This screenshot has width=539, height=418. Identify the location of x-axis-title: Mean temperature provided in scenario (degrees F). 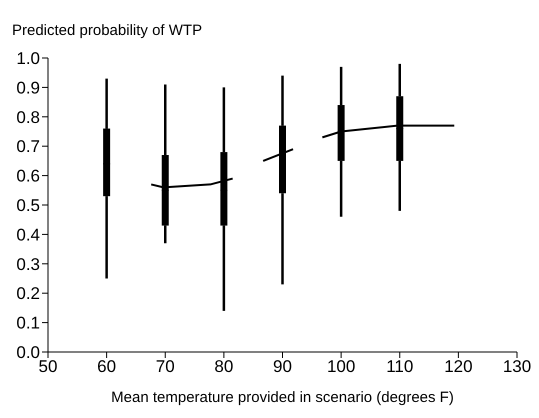
(282, 397).